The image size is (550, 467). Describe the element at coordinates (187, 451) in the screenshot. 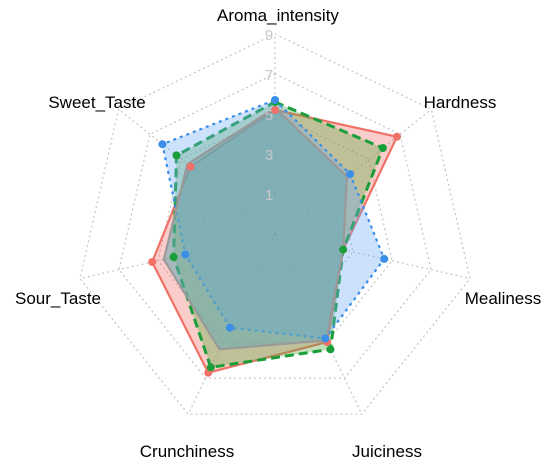

I see `axis-label: Crunchiness` at that location.